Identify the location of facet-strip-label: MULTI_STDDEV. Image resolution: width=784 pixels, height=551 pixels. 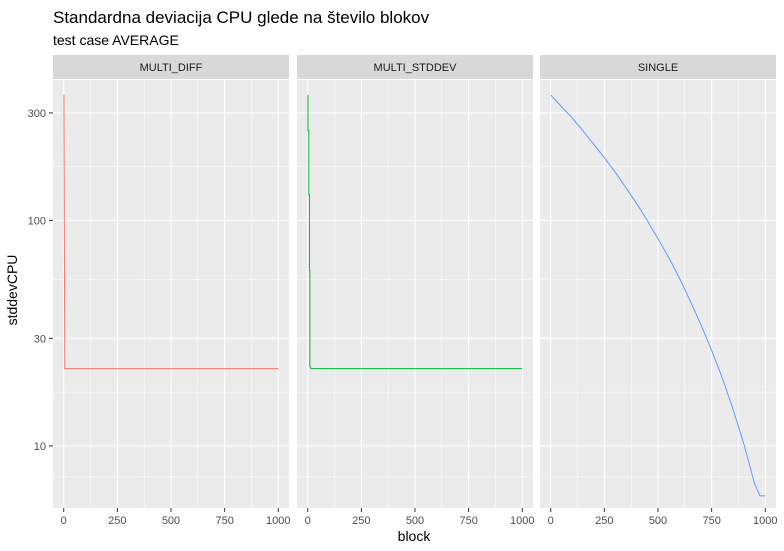
(416, 68).